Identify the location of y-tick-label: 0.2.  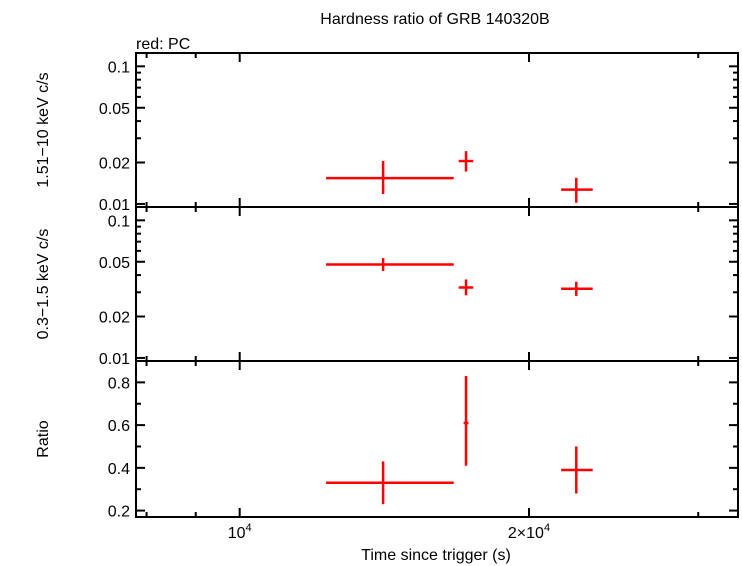
(119, 512).